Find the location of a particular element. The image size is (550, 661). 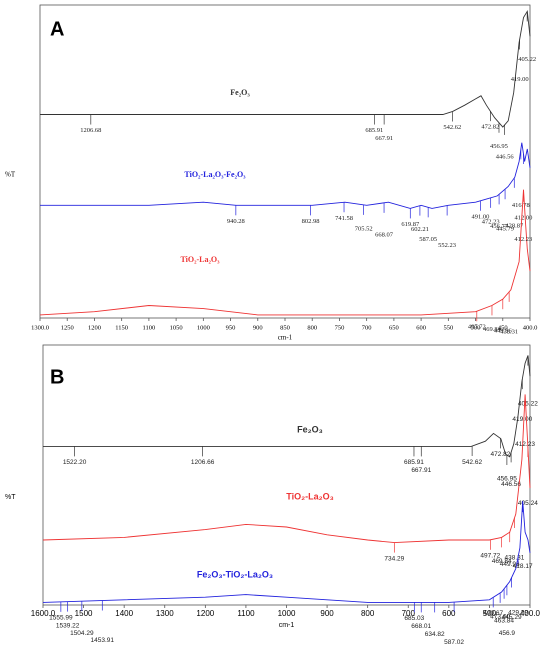

peak-label: 1504.29 is located at coordinates (82, 633).